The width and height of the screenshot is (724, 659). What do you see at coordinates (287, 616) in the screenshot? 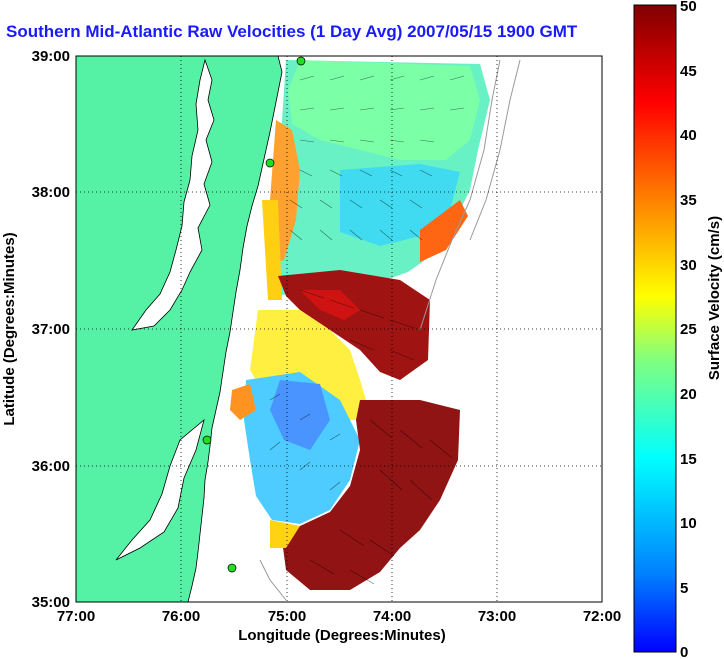
I see `x-tick-label: 75:00` at bounding box center [287, 616].